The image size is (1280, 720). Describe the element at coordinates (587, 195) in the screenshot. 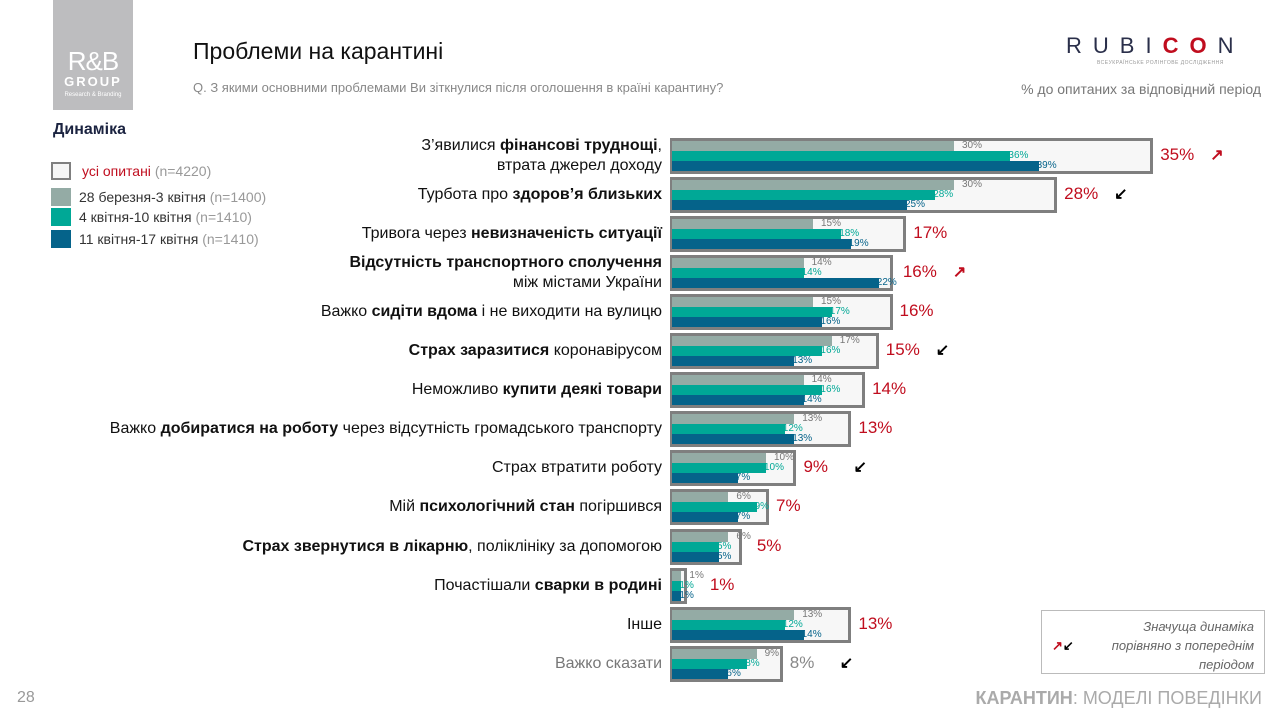

I see `label-segment: здоров’я близьких` at that location.